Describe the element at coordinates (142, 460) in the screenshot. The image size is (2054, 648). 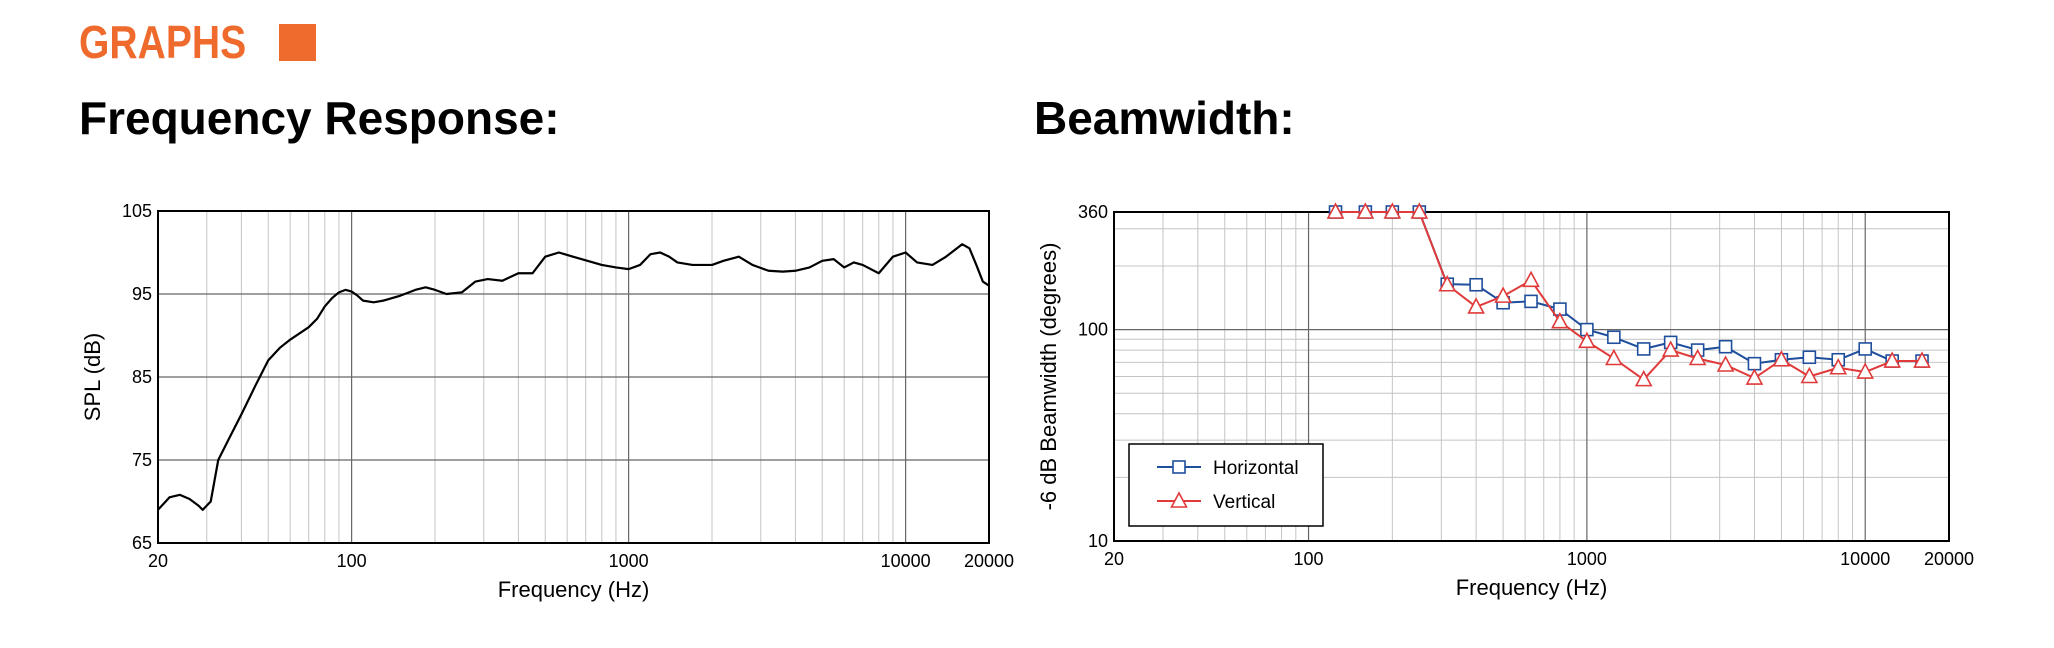
I see `y-tick-label: 75` at that location.